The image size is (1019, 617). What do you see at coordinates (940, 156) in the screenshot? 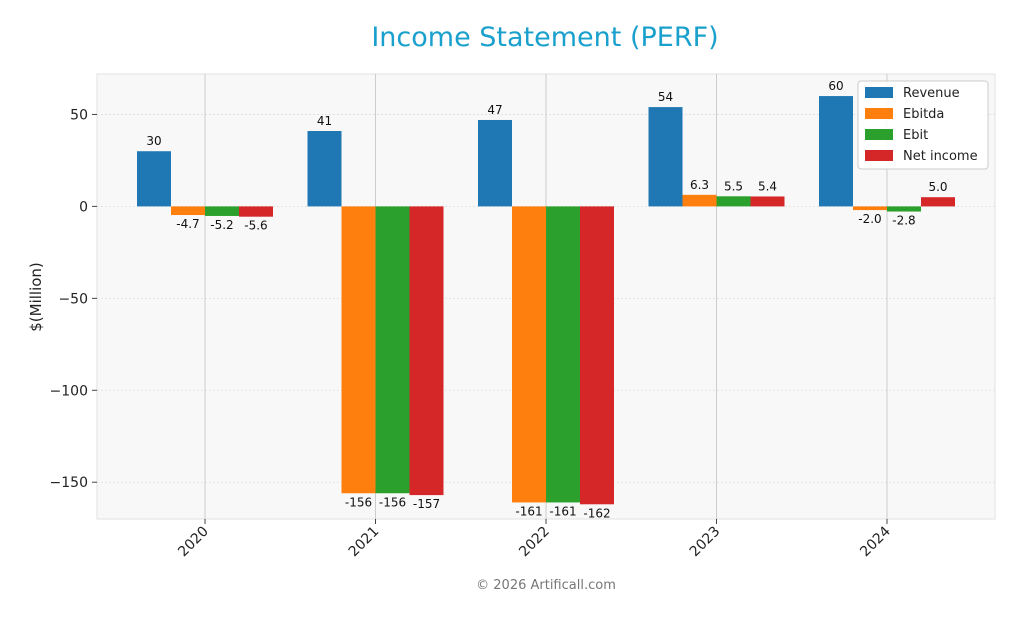
I see `legend-label: Net income` at bounding box center [940, 156].